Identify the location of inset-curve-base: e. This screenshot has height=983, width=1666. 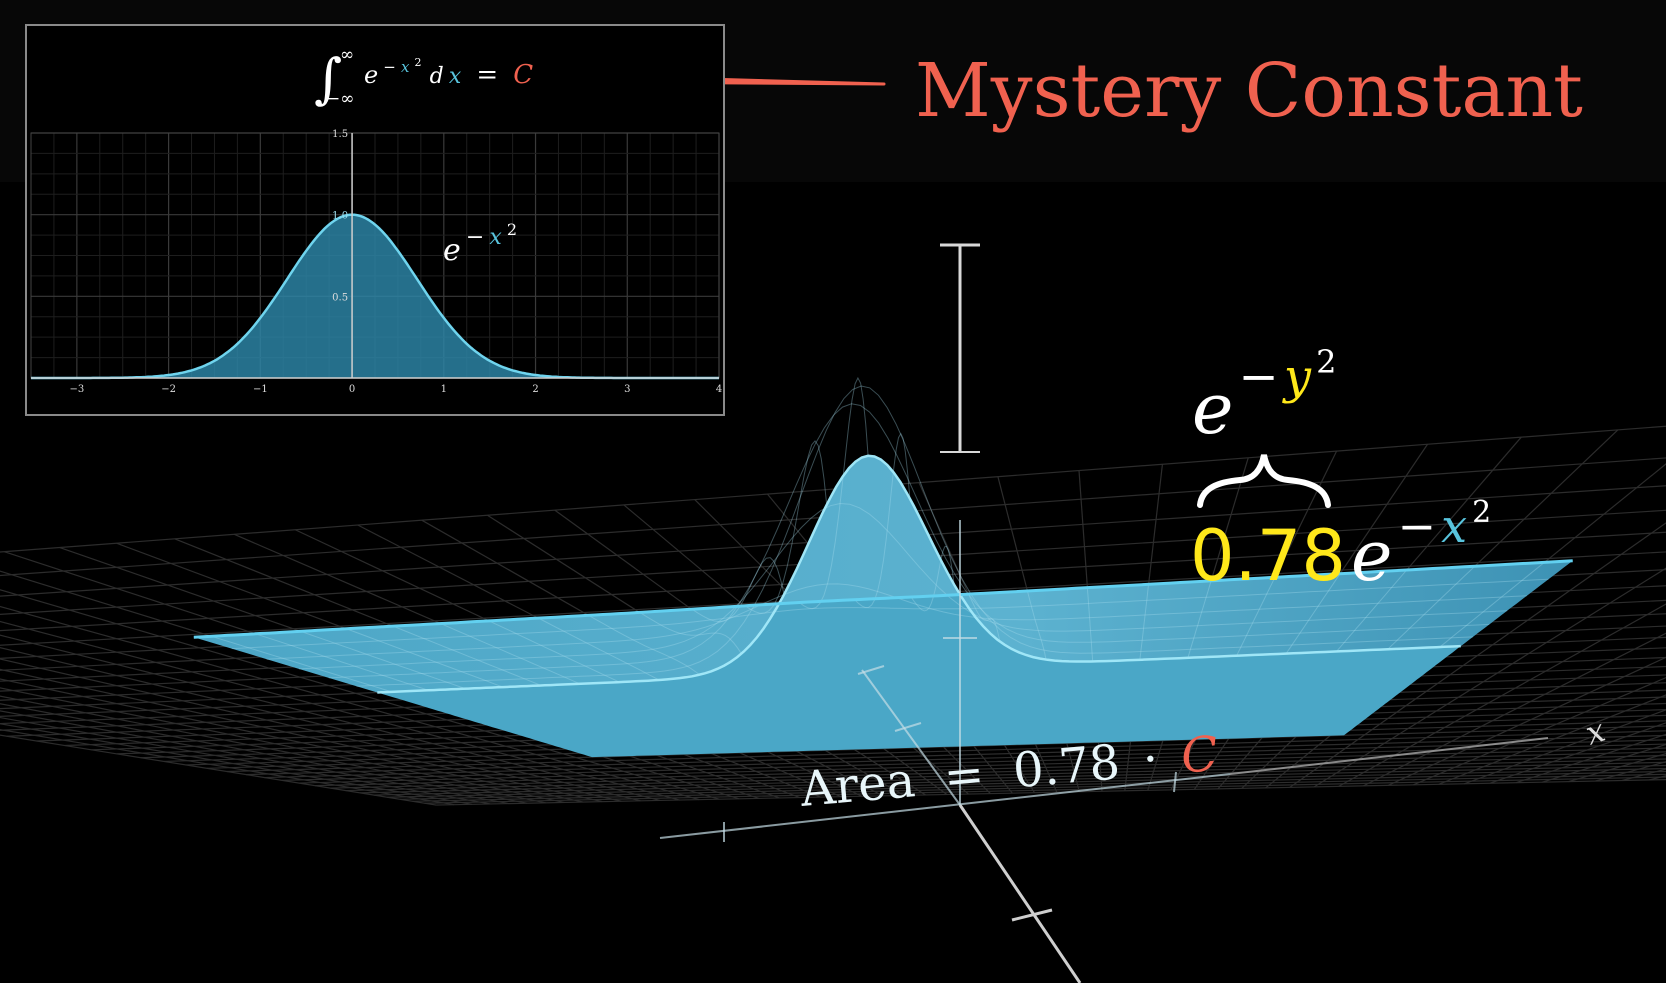
(452, 250).